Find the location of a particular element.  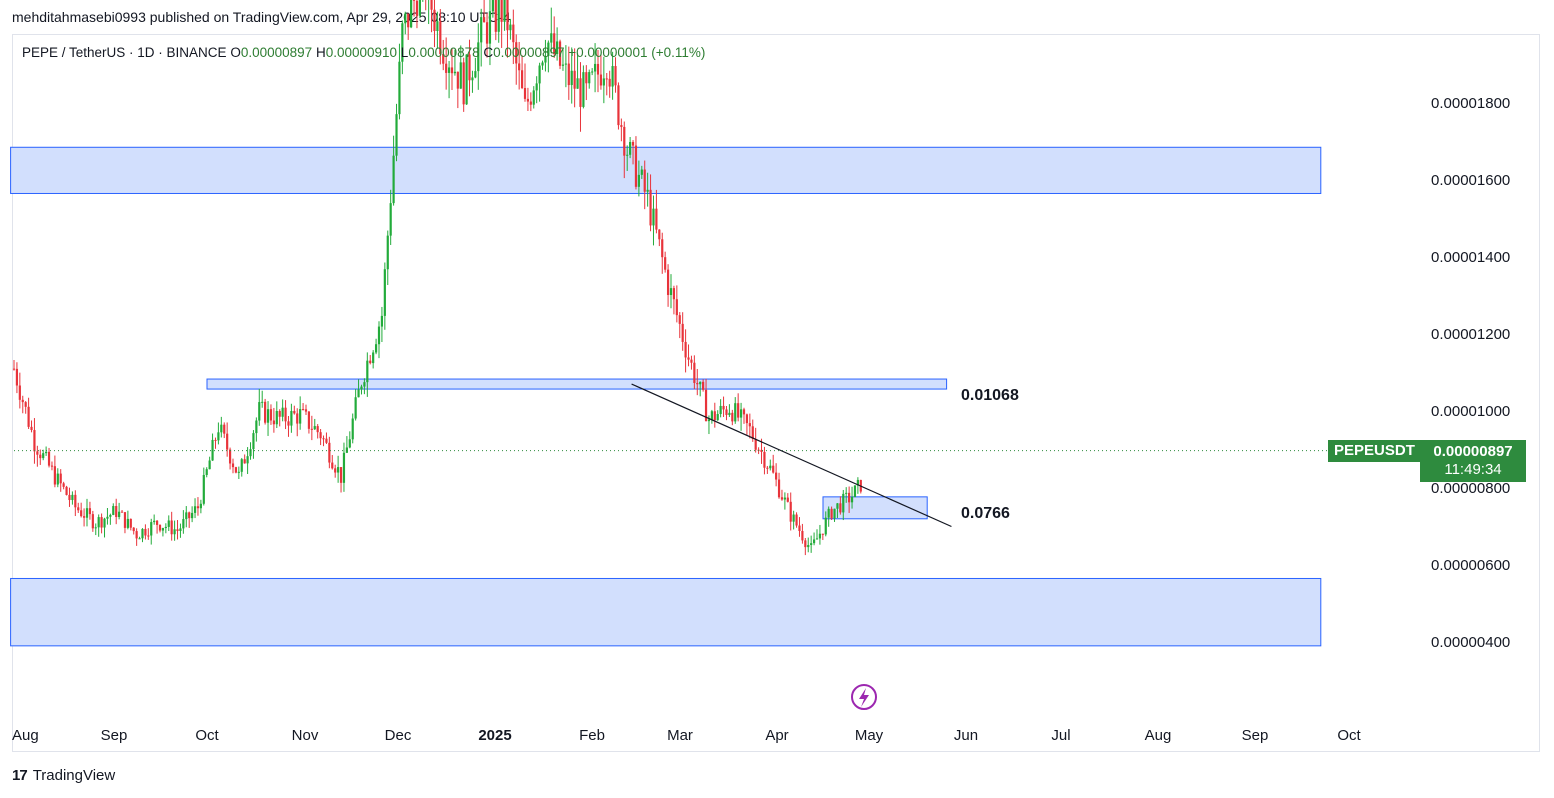

x-tick-label: Nov is located at coordinates (305, 735).